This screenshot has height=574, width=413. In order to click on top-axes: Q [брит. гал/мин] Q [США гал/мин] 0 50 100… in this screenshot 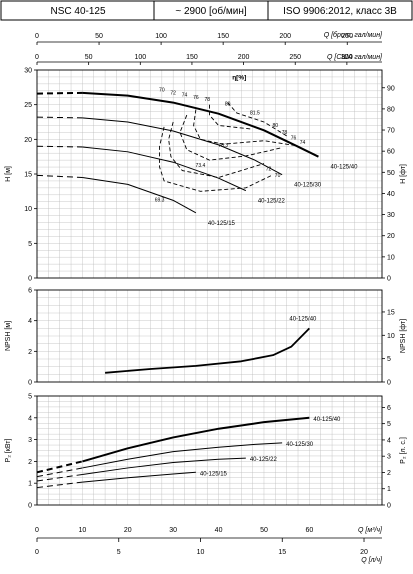, I will do `click(209, 48)`.